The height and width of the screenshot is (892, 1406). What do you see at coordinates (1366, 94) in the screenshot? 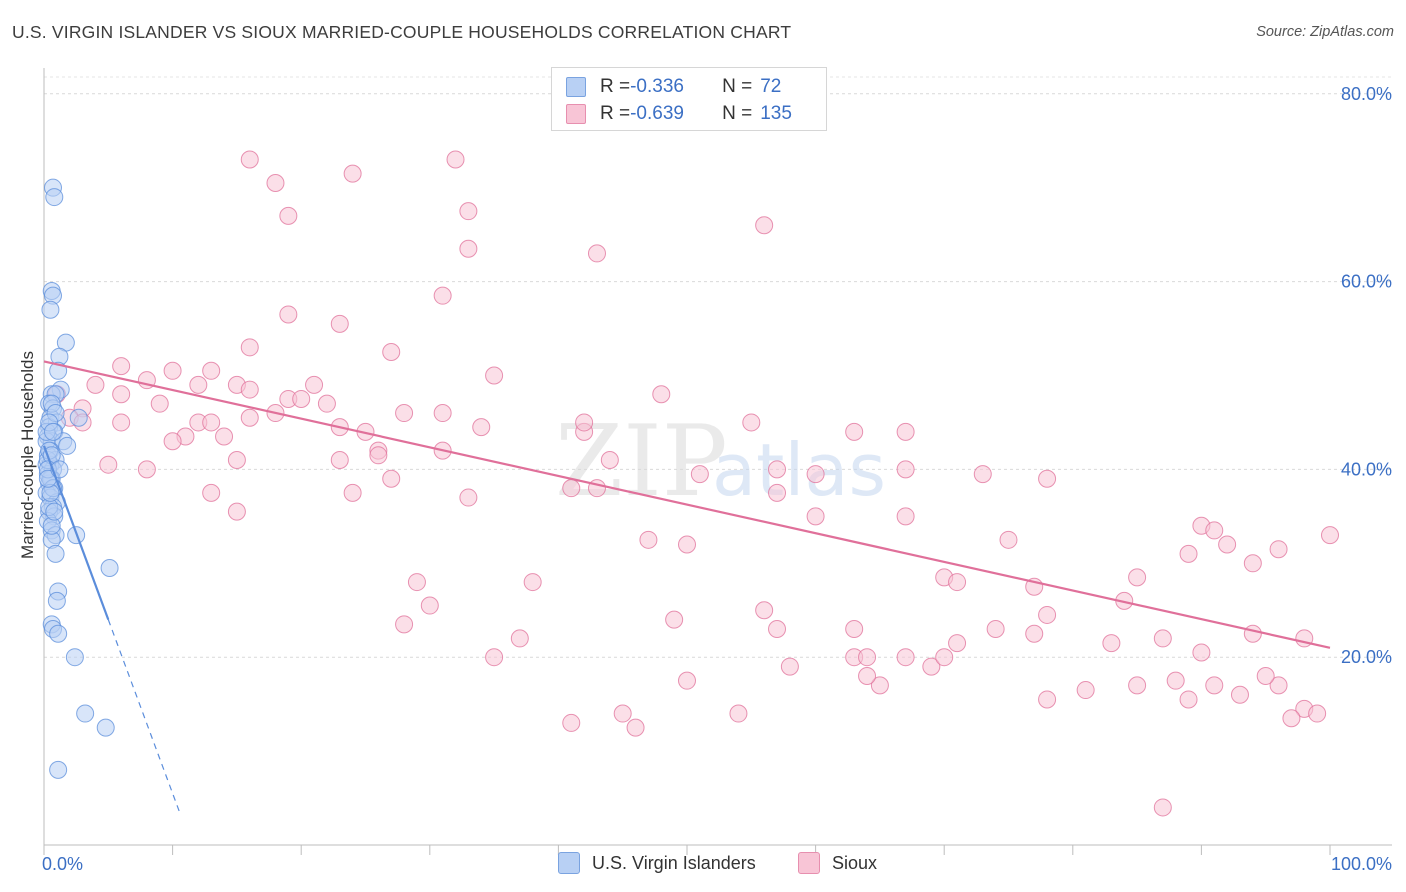
I see `y-tick-label: 80.0%` at bounding box center [1366, 94].